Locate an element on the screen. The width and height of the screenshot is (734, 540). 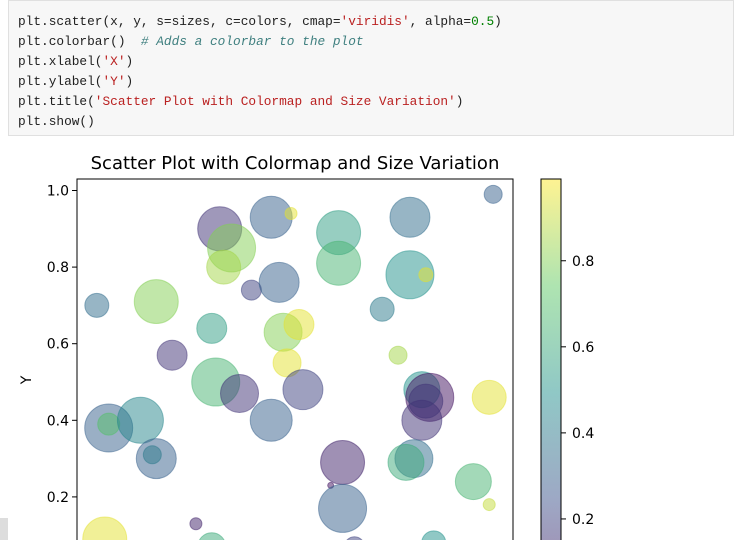
y-tick-label: 0.8 is located at coordinates (58, 268).